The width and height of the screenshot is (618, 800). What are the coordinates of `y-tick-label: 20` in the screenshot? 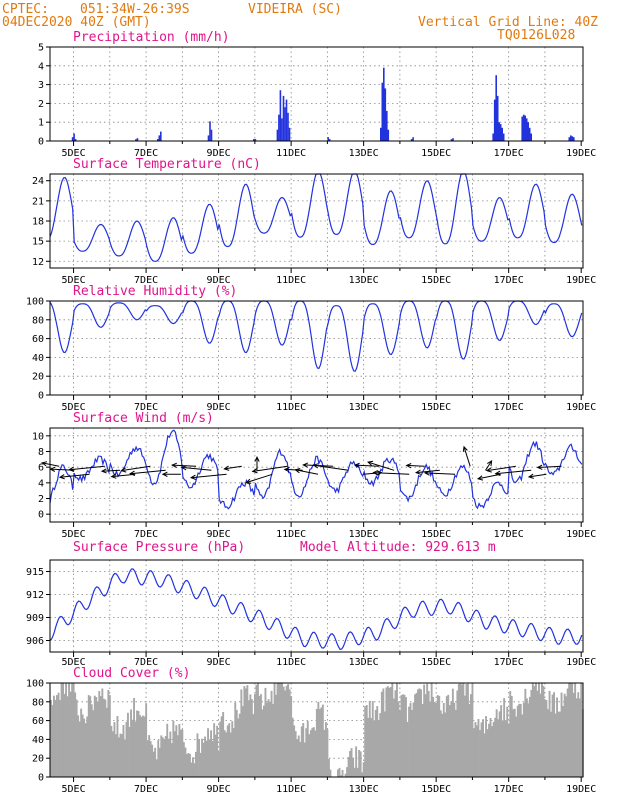 It's located at (38, 377).